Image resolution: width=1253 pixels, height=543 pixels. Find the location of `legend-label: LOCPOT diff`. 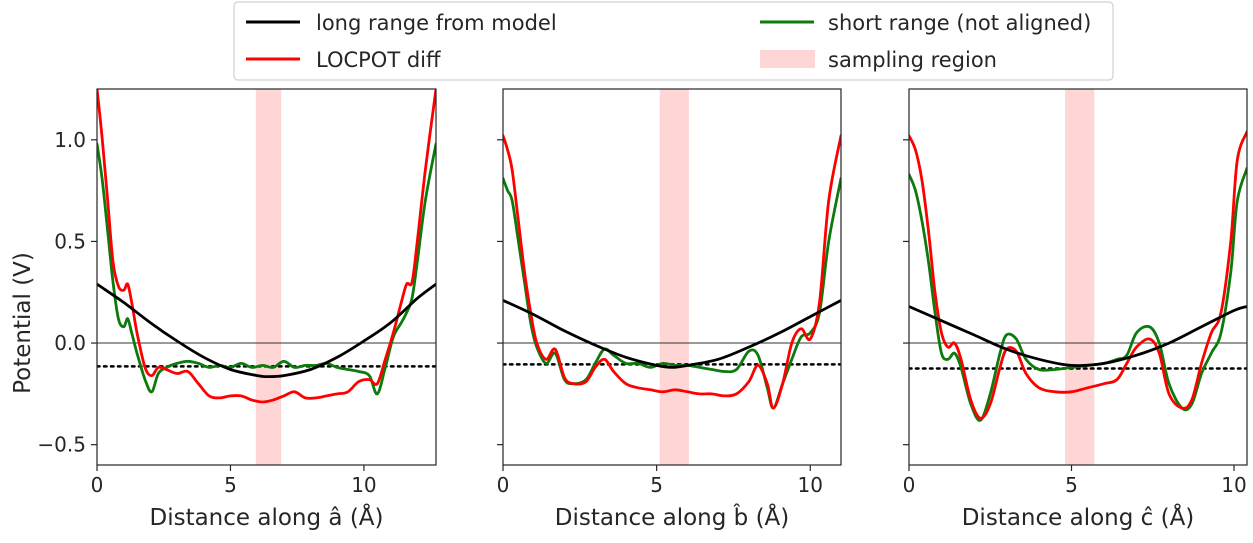

legend-label: LOCPOT diff is located at coordinates (378, 60).